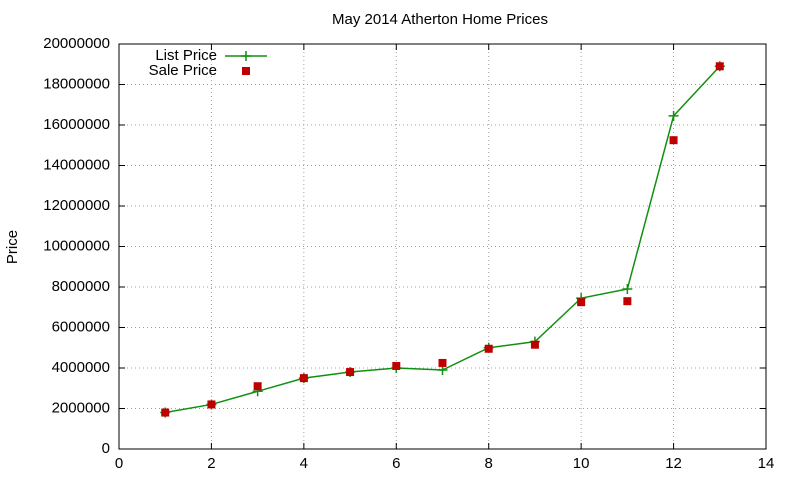 The image size is (800, 480). What do you see at coordinates (183, 70) in the screenshot?
I see `legend-label: Sale Price` at bounding box center [183, 70].